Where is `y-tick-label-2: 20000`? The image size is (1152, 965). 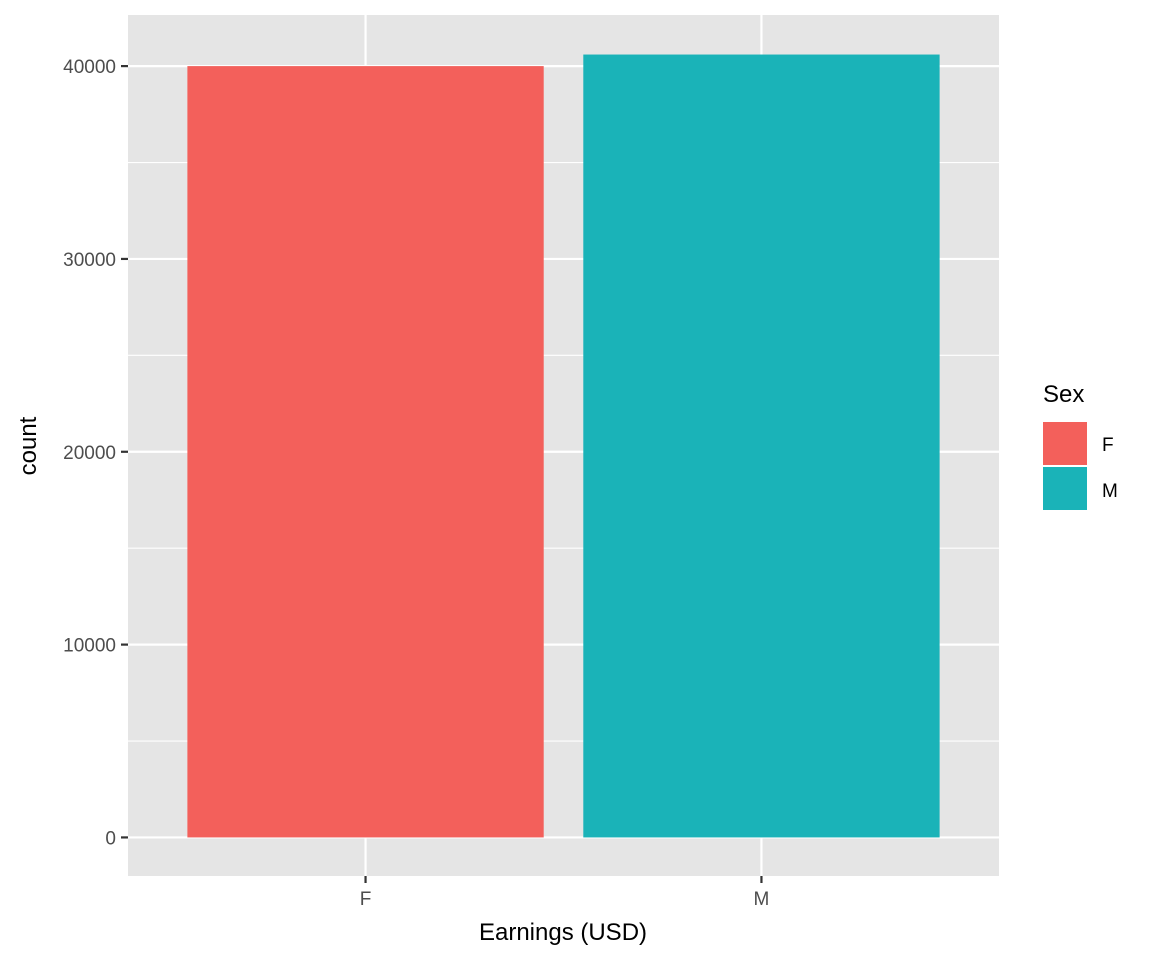
y-tick-label-2: 20000 is located at coordinates (89, 453).